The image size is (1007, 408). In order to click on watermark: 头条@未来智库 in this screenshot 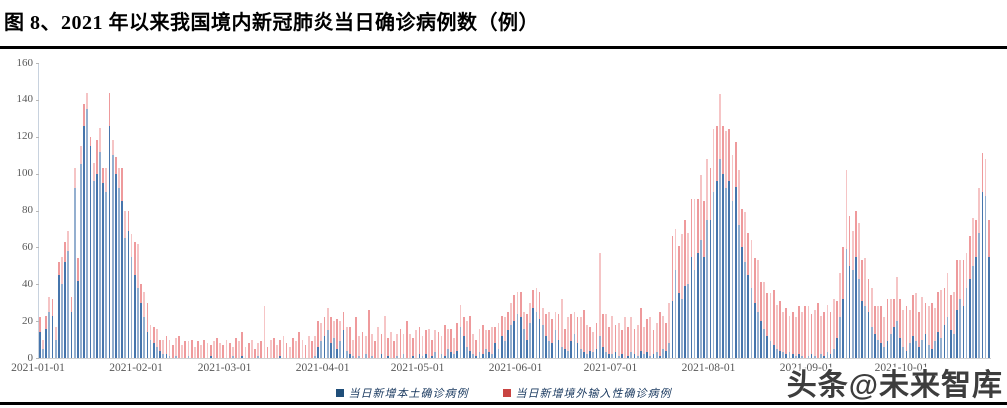, I will do `click(894, 385)`.